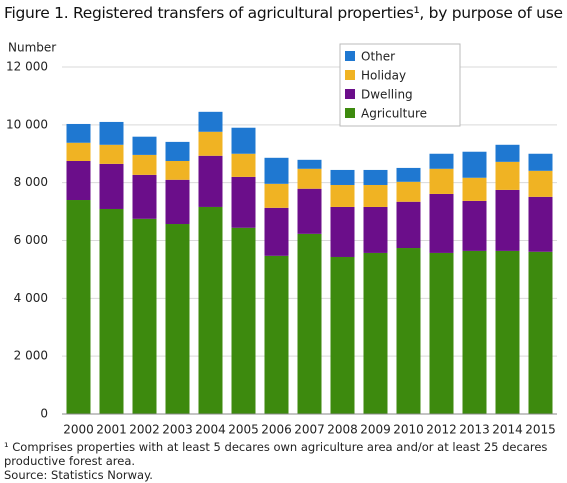  Describe the element at coordinates (27, 67) in the screenshot. I see `y-tick-label: 12 000` at that location.